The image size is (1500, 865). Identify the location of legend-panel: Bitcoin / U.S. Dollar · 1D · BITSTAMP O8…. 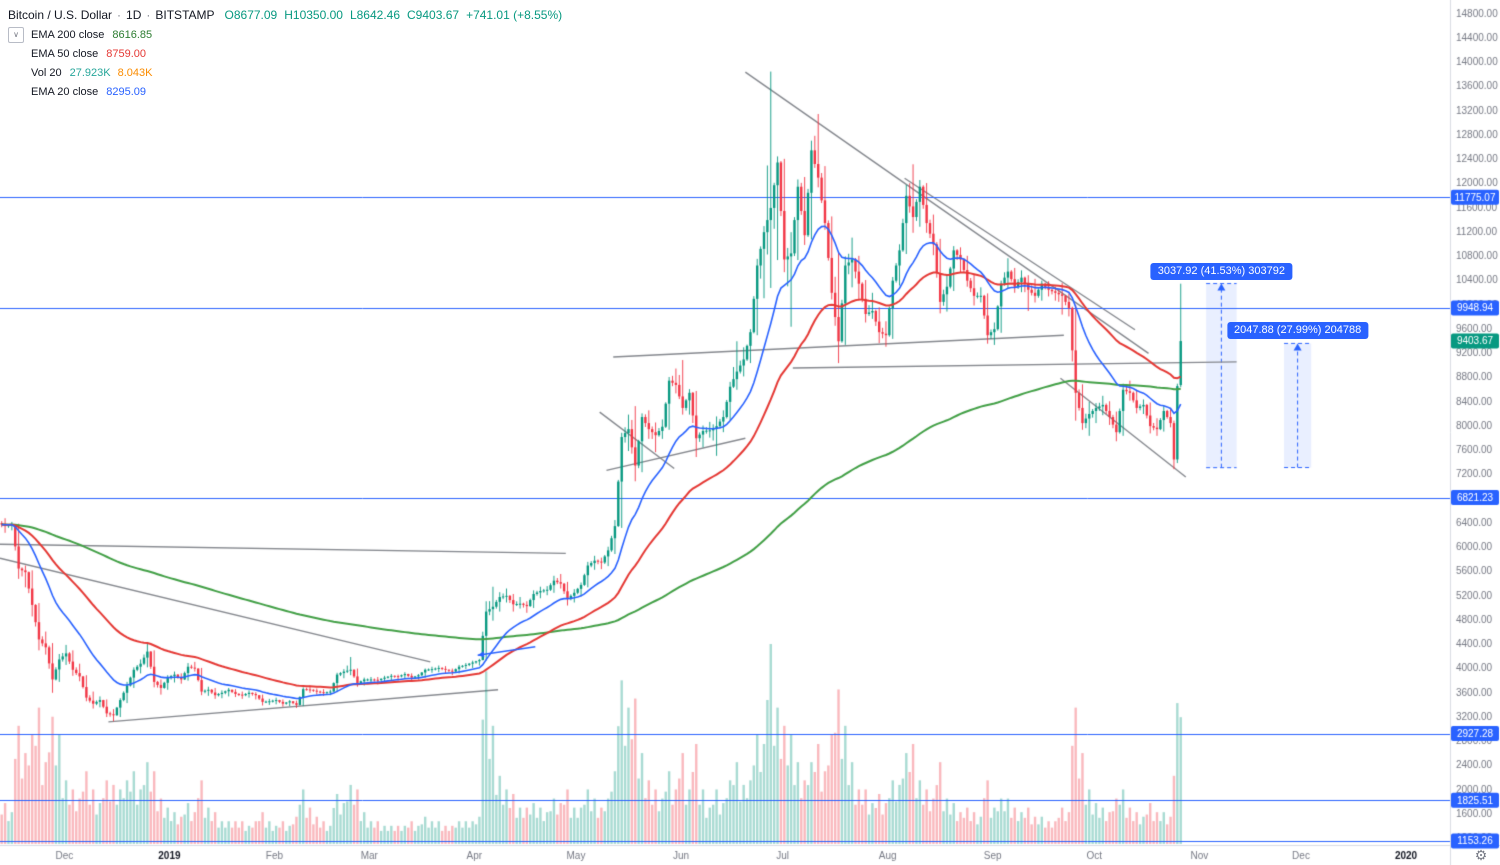
(285, 53).